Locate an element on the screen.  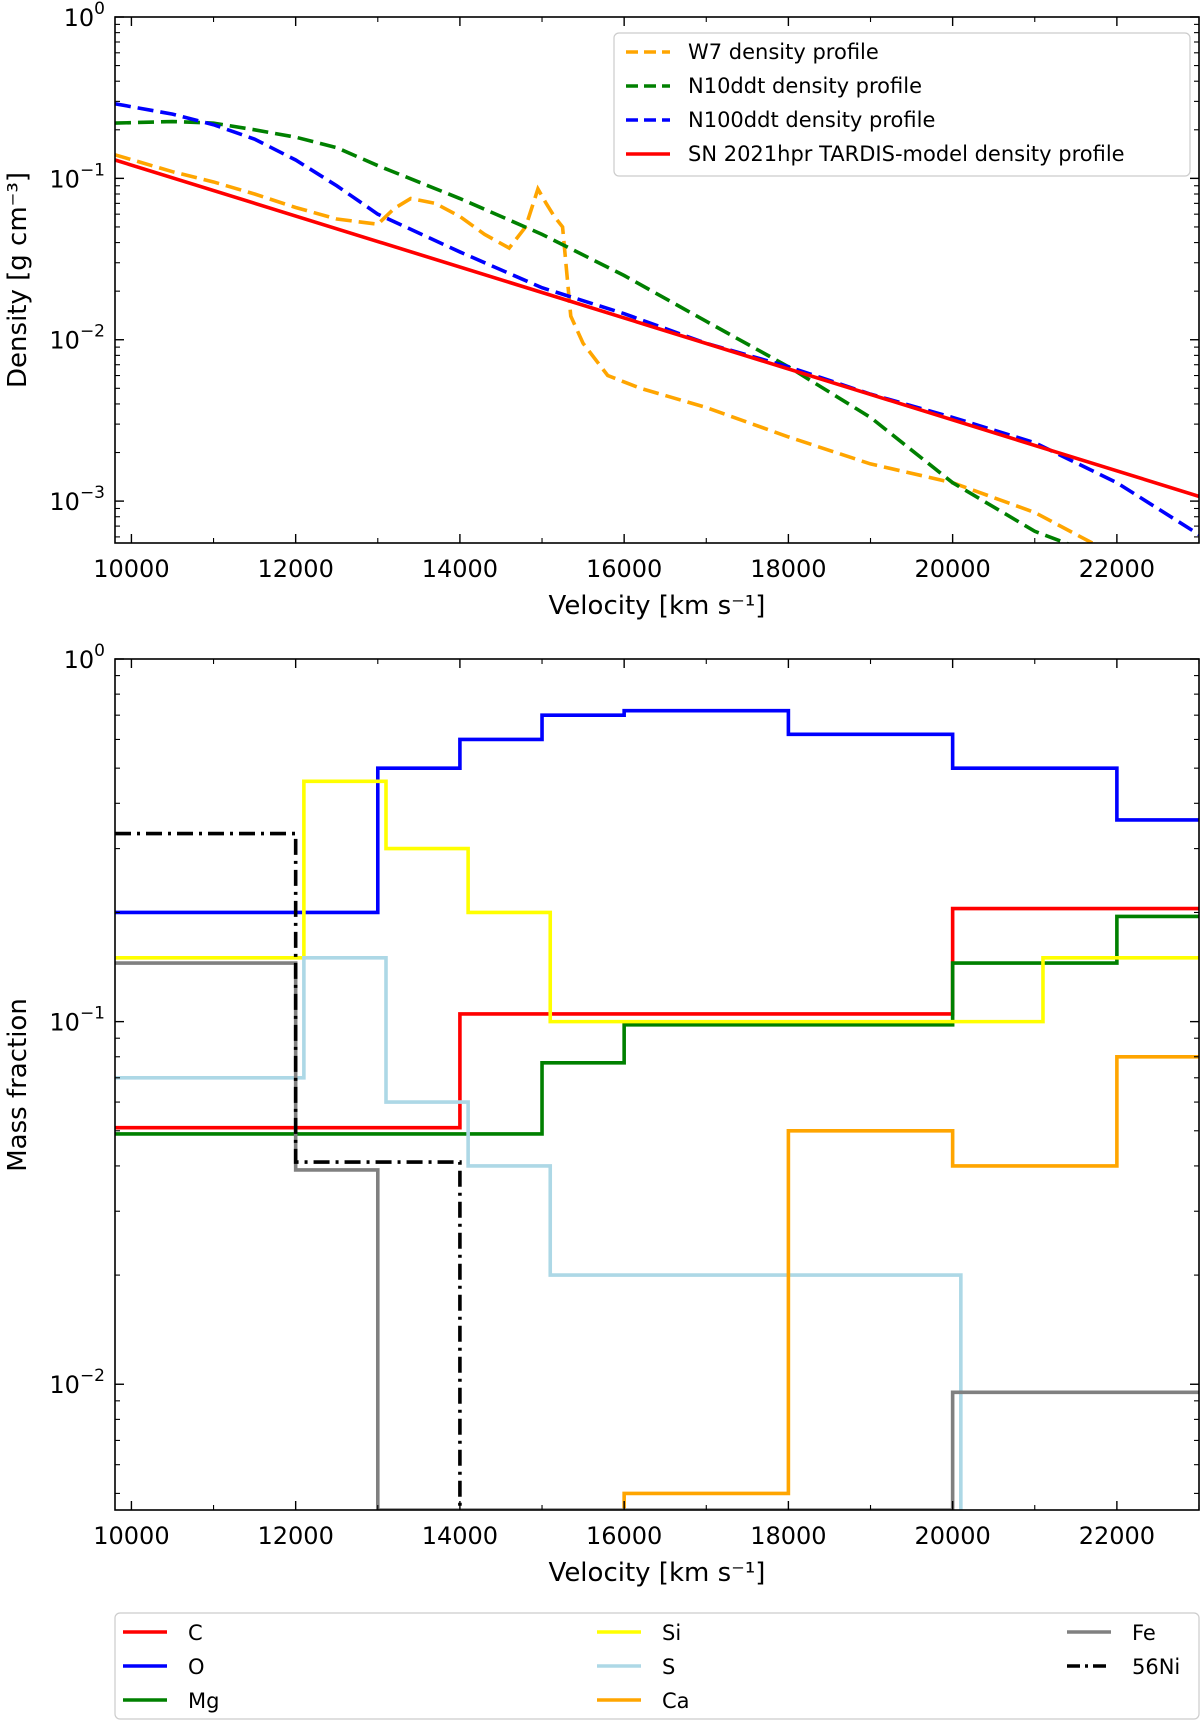
mass-fraction-x-tick-labels: 10000 12000 14000 16000 18000 20000 22000 is located at coordinates (624, 1536).